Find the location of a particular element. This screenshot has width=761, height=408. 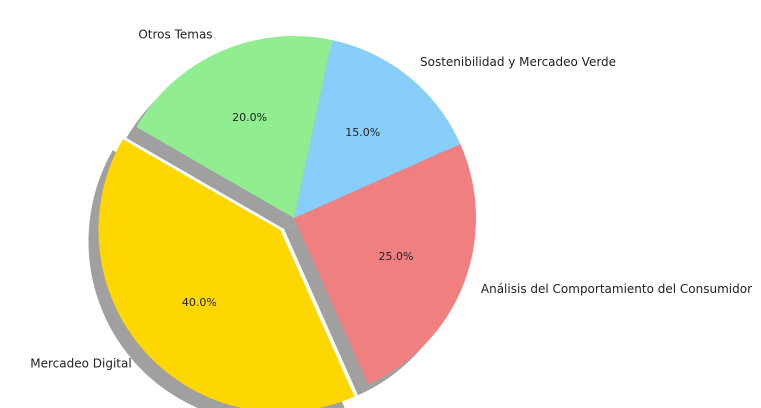

pct-label-otros-temas: 20.0% is located at coordinates (249, 117).